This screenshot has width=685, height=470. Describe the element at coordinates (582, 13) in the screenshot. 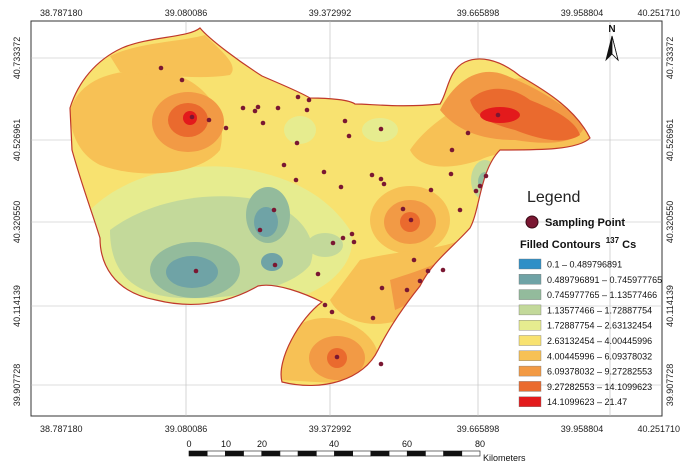

I see `x-tick-top-4: 39.958804` at that location.